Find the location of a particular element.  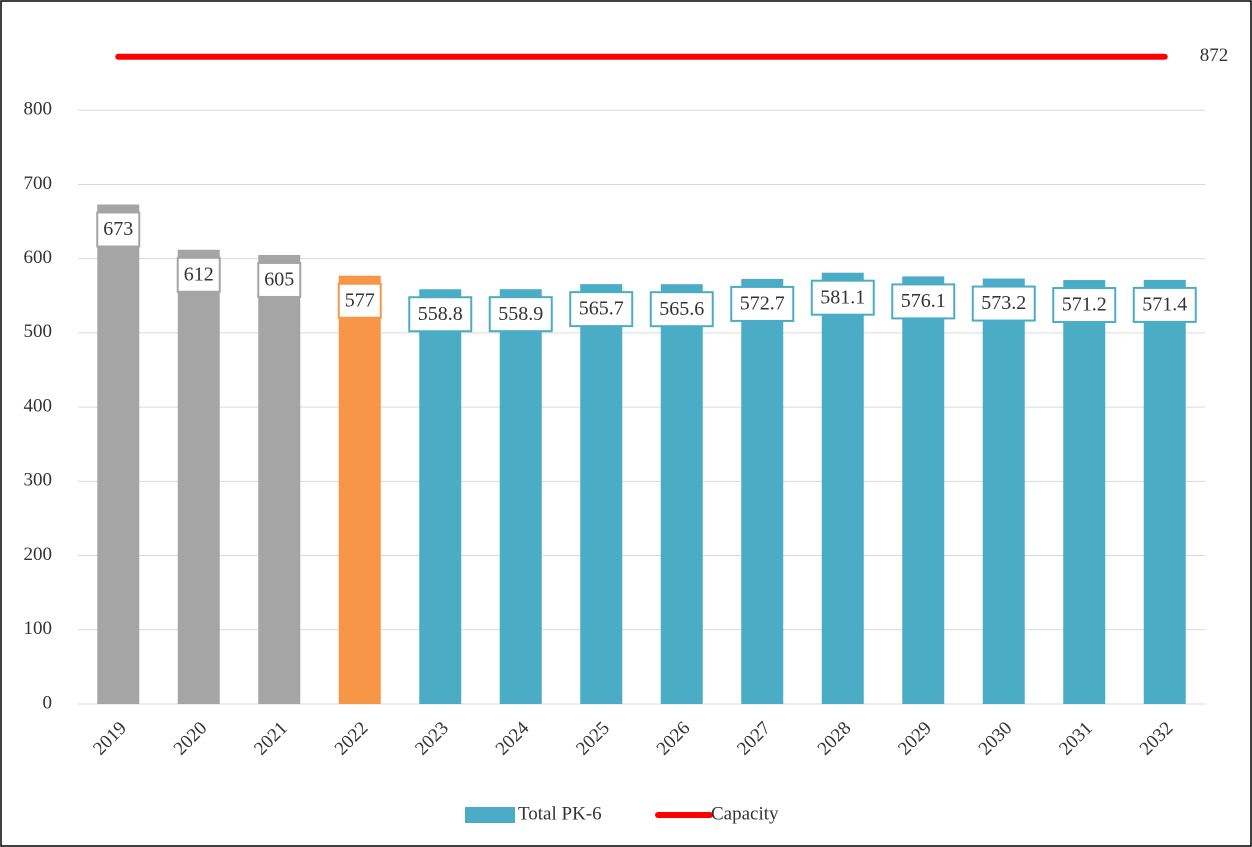

y-tick-label: 700 is located at coordinates (38, 183).